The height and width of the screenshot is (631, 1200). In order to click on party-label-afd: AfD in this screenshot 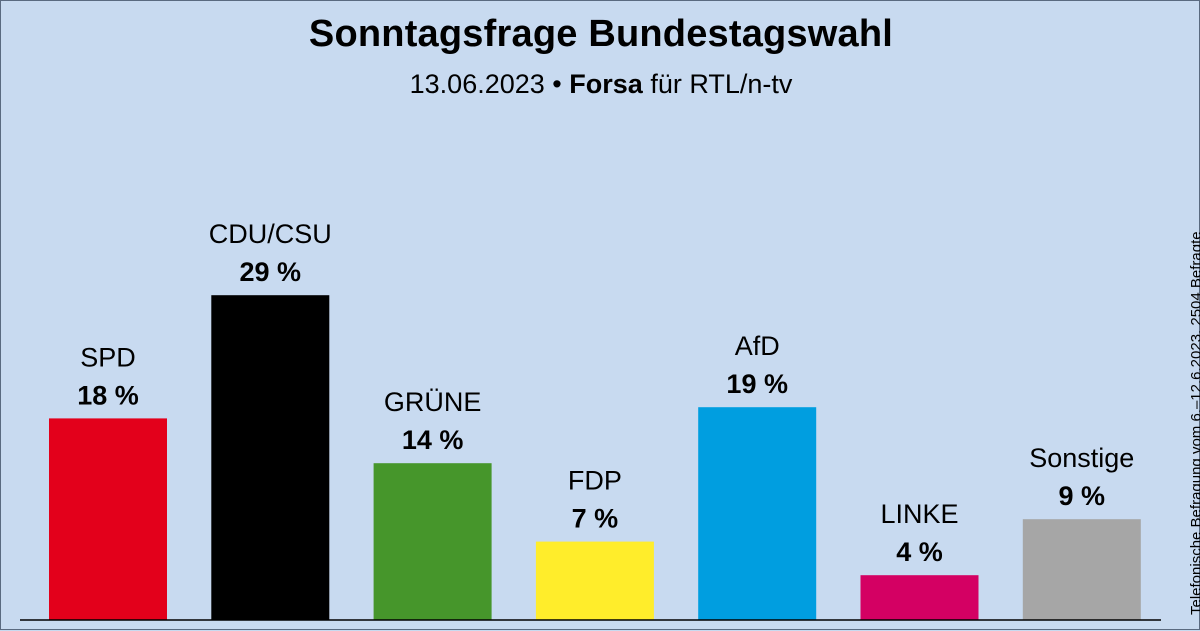, I will do `click(757, 346)`.